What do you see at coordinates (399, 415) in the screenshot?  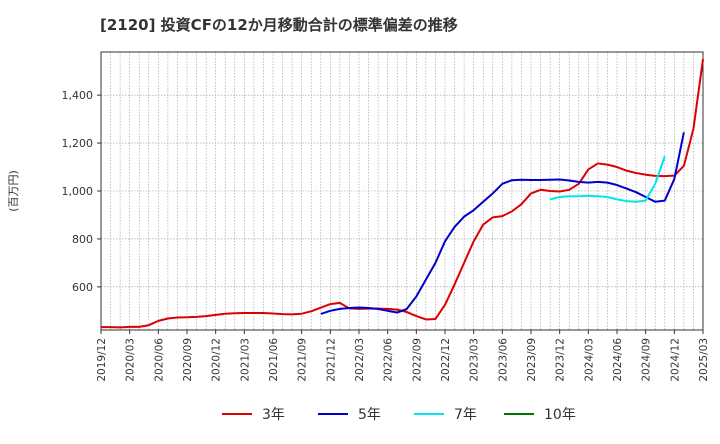 I see `legend: 3年 5年 7年 10年` at bounding box center [399, 415].